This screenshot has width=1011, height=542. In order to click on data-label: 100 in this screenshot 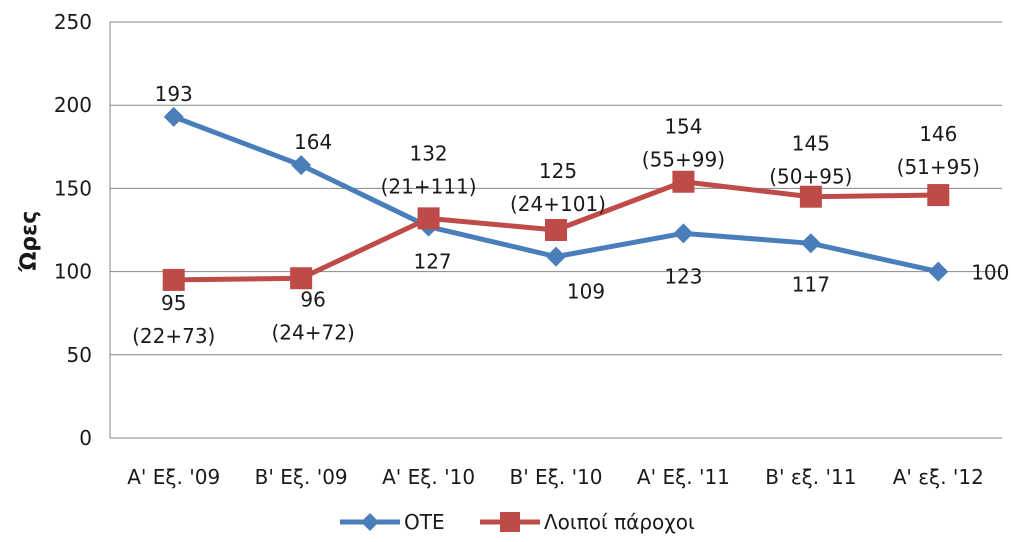, I will do `click(990, 273)`.